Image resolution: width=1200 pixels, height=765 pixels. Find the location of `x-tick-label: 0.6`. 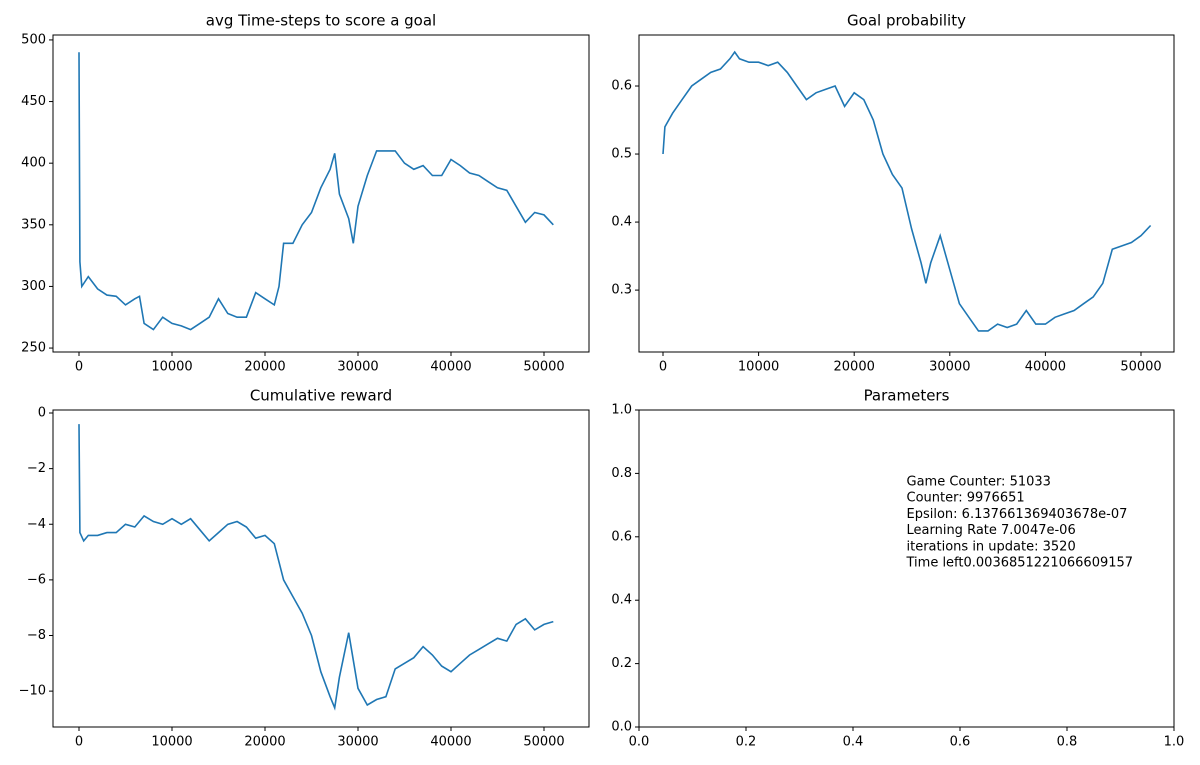

x-tick-label: 0.6 is located at coordinates (960, 742).